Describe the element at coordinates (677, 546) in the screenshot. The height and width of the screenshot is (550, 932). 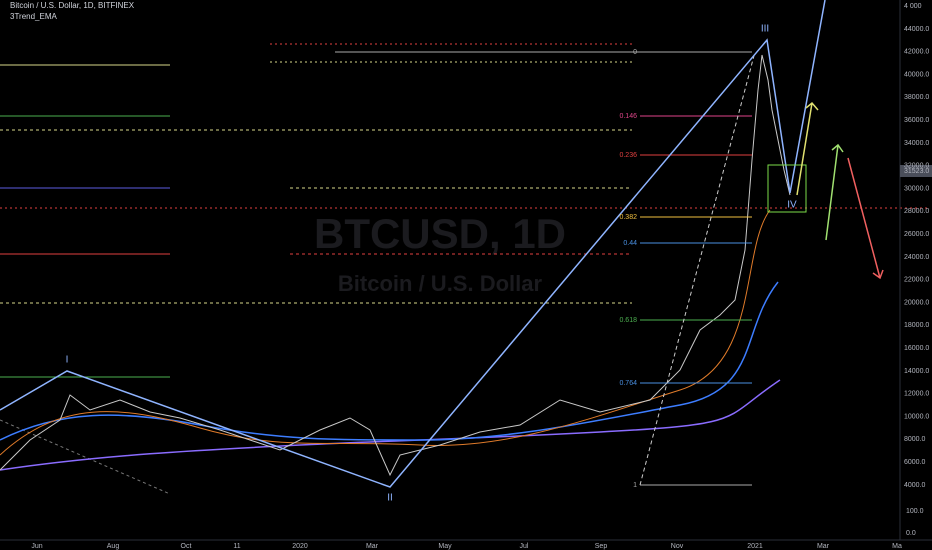
I see `time-axis-label: Nov` at that location.